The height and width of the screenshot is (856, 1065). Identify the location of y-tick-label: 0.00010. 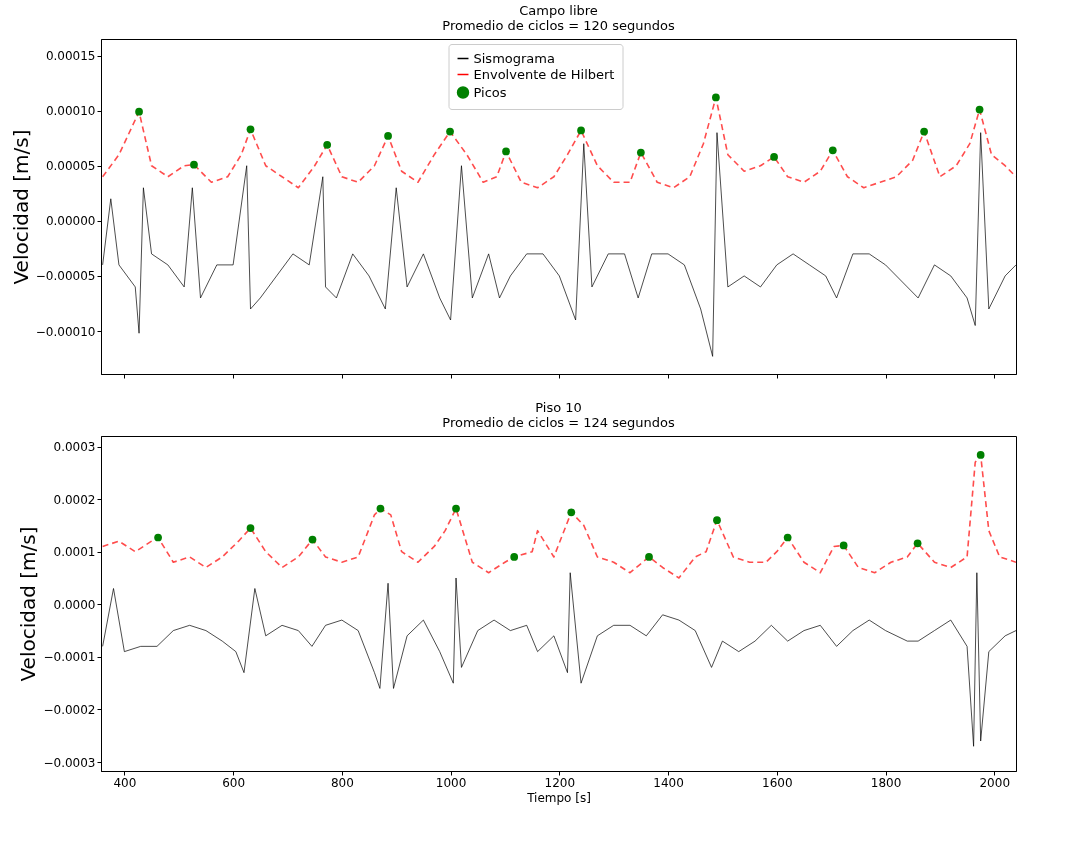
(70, 111).